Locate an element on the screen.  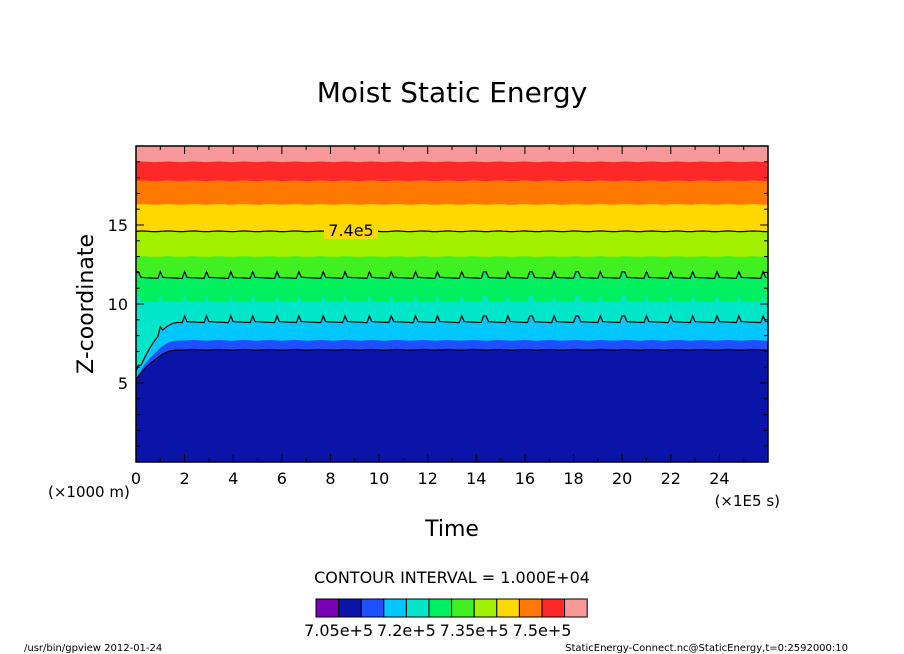
colorbar-tick-label: 7.5e+5 is located at coordinates (542, 630).